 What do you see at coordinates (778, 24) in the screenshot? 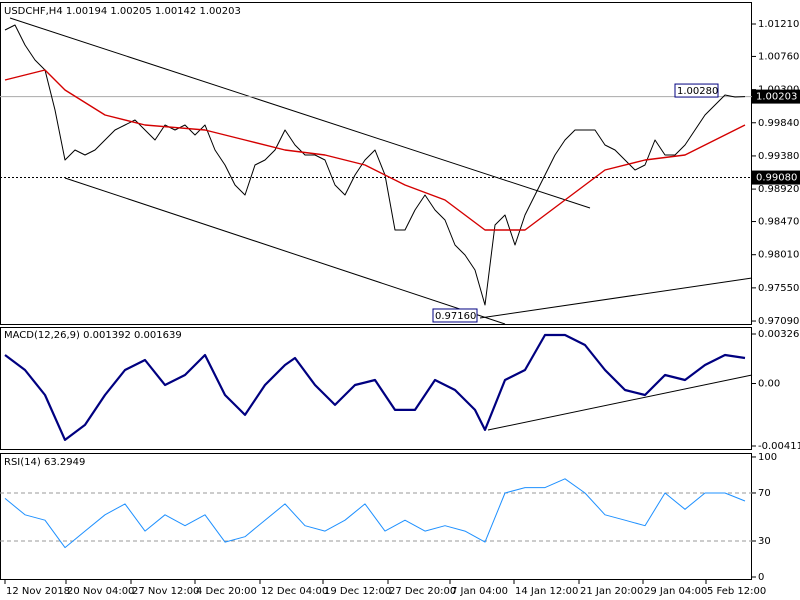
I see `y-tick-label: 1.01210` at bounding box center [778, 24].